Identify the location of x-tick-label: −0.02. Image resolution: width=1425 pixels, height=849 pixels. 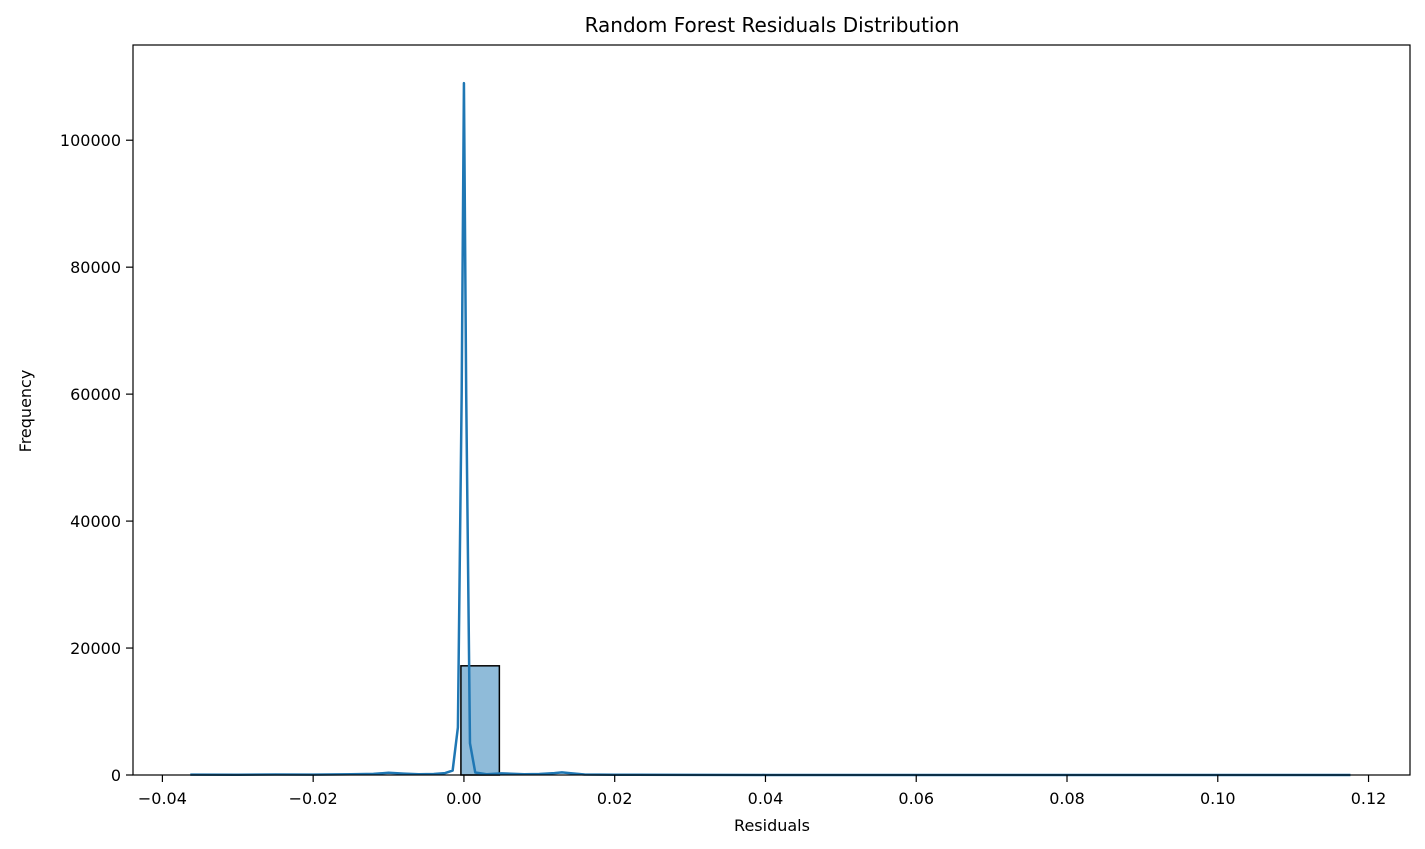
(313, 798).